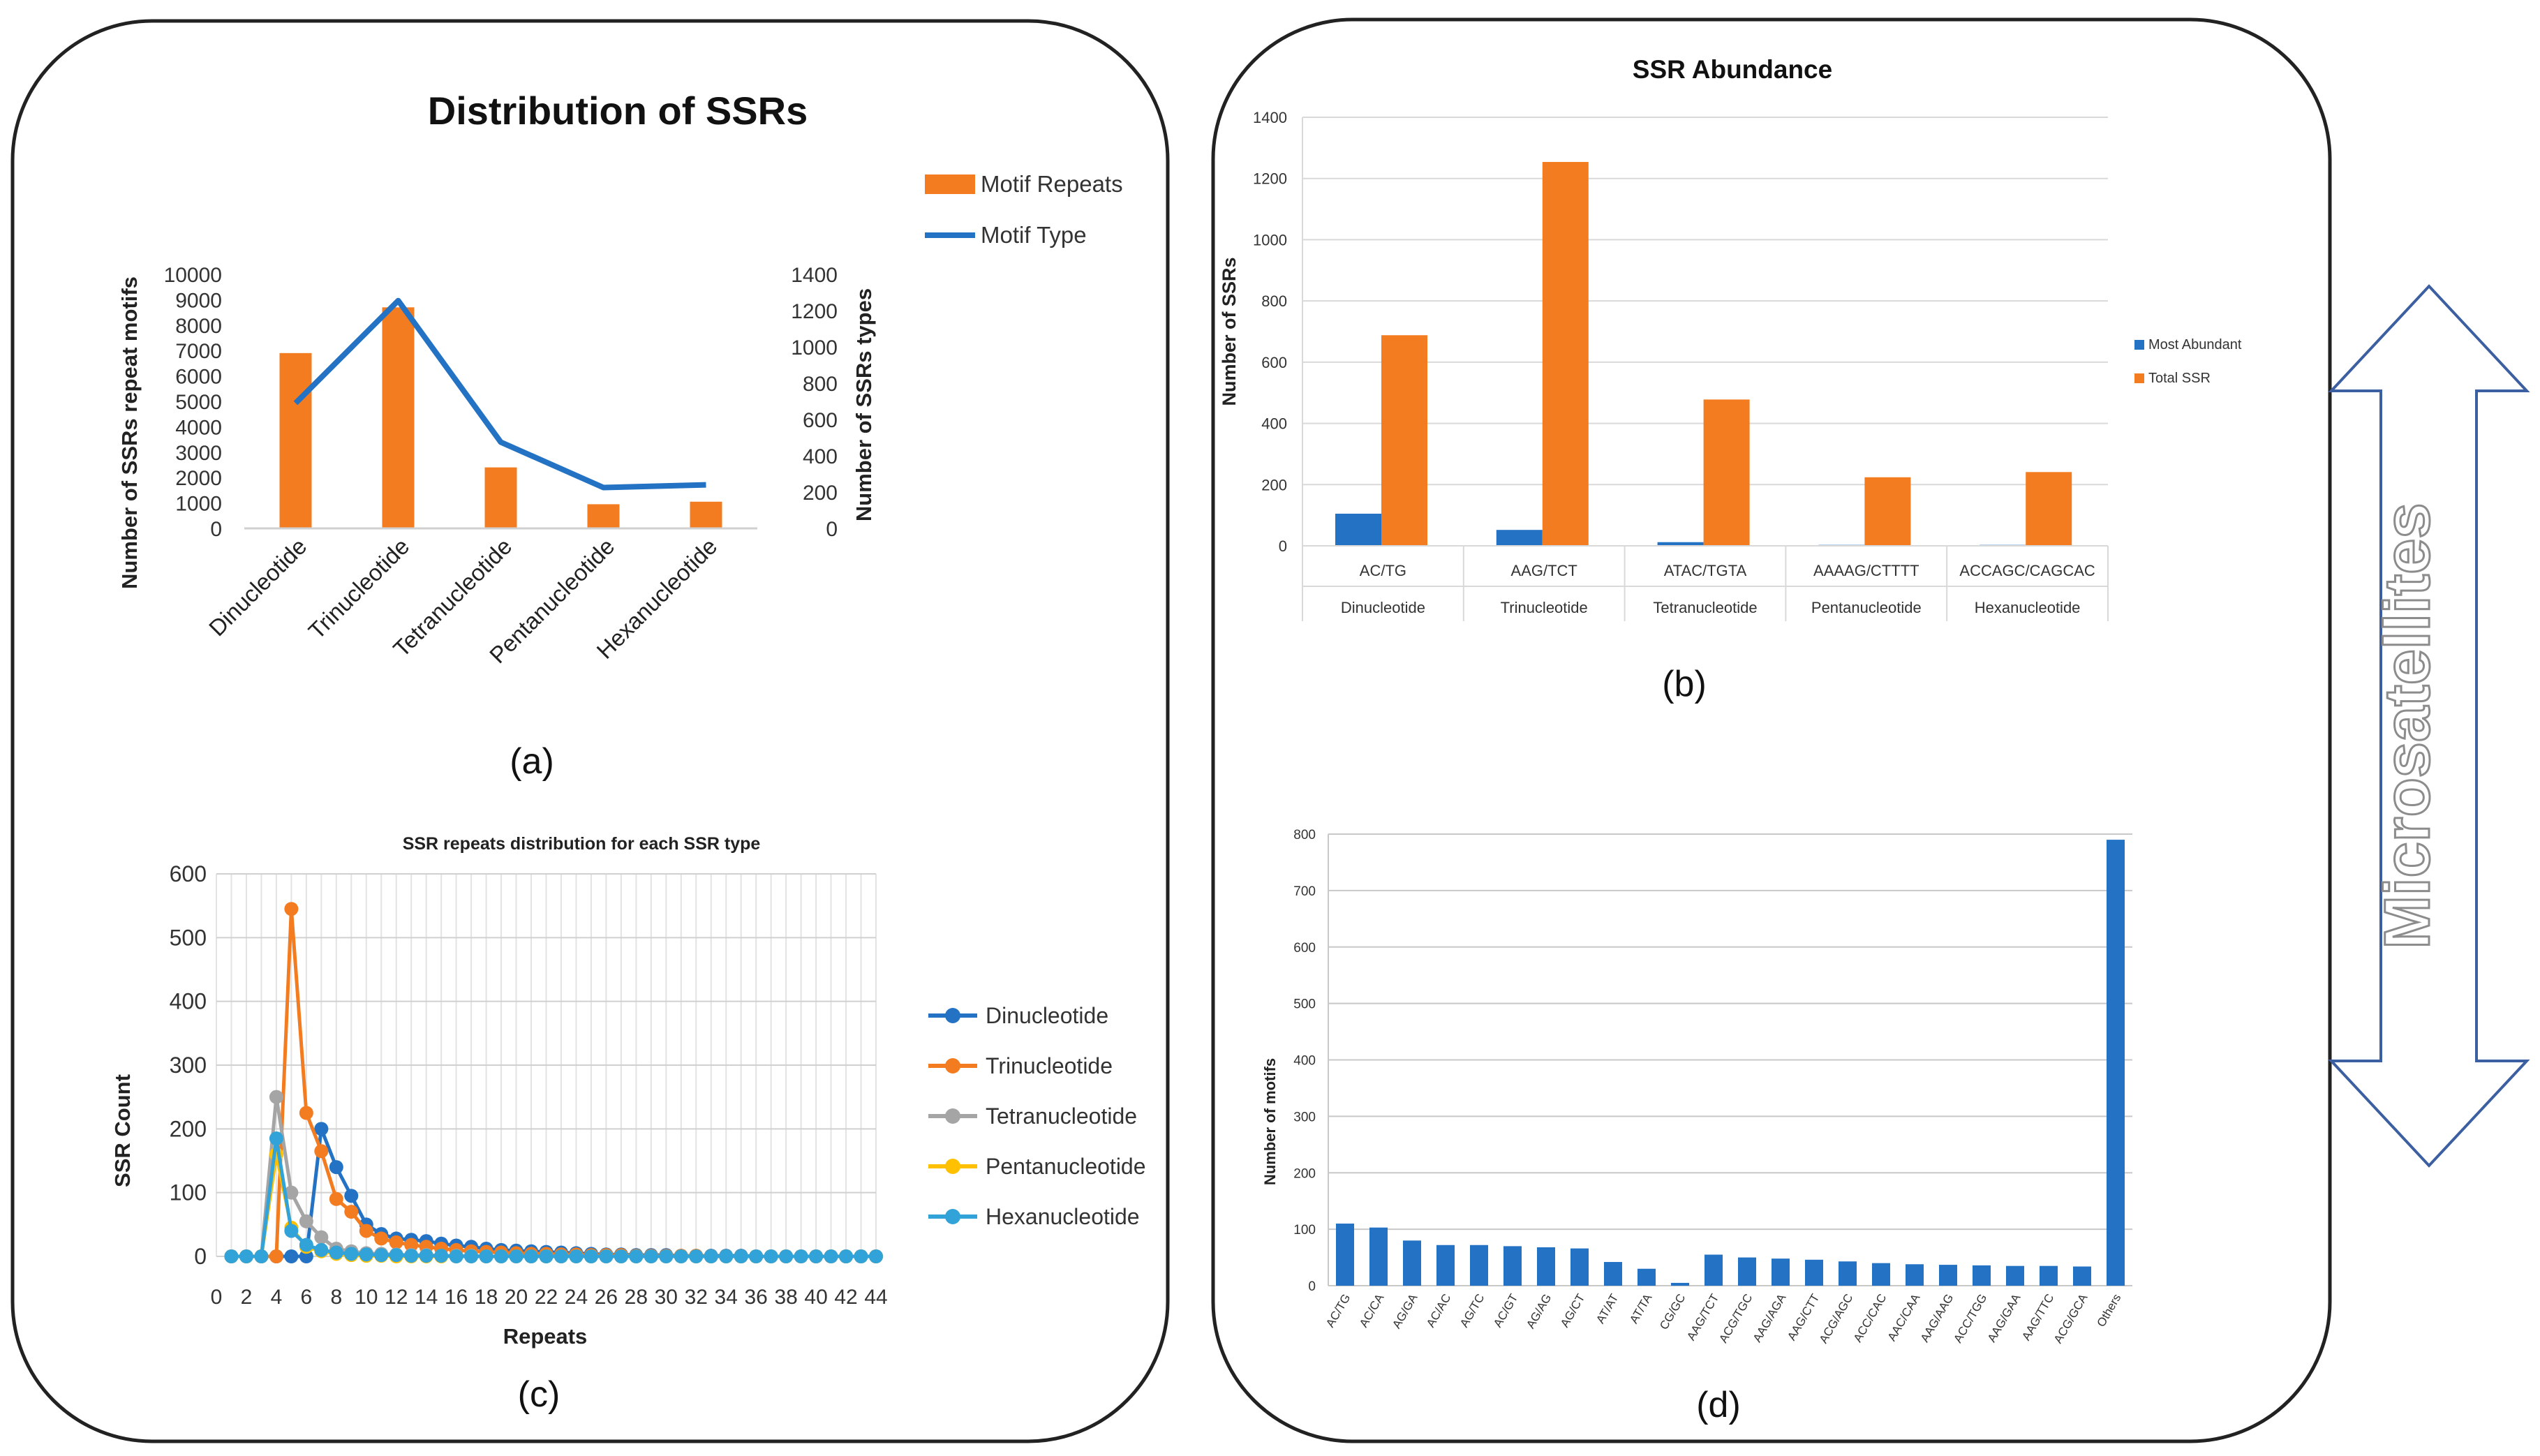 This screenshot has height=1456, width=2540. Describe the element at coordinates (1270, 117) in the screenshot. I see `chart-b-ytick: 1400` at that location.